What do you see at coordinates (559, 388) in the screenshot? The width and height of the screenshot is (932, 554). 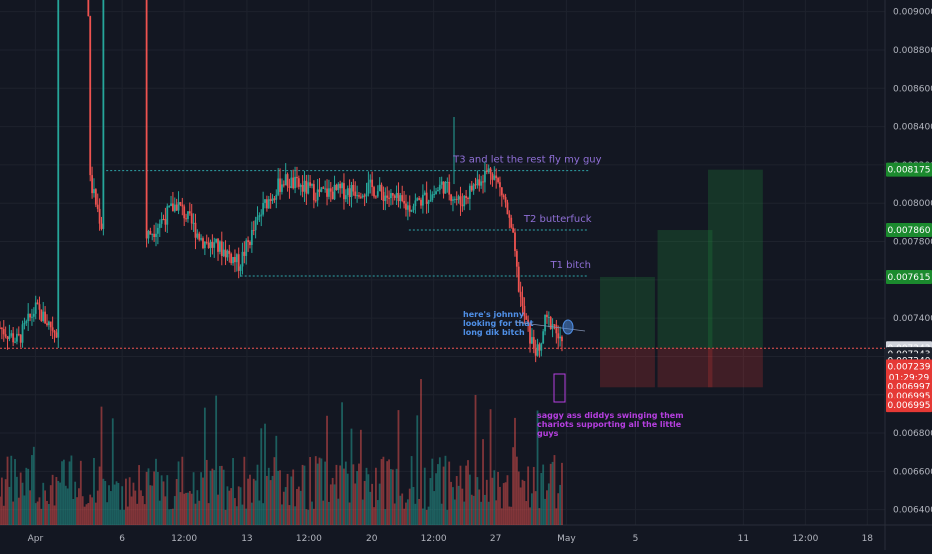 I see `note-box-marker` at bounding box center [559, 388].